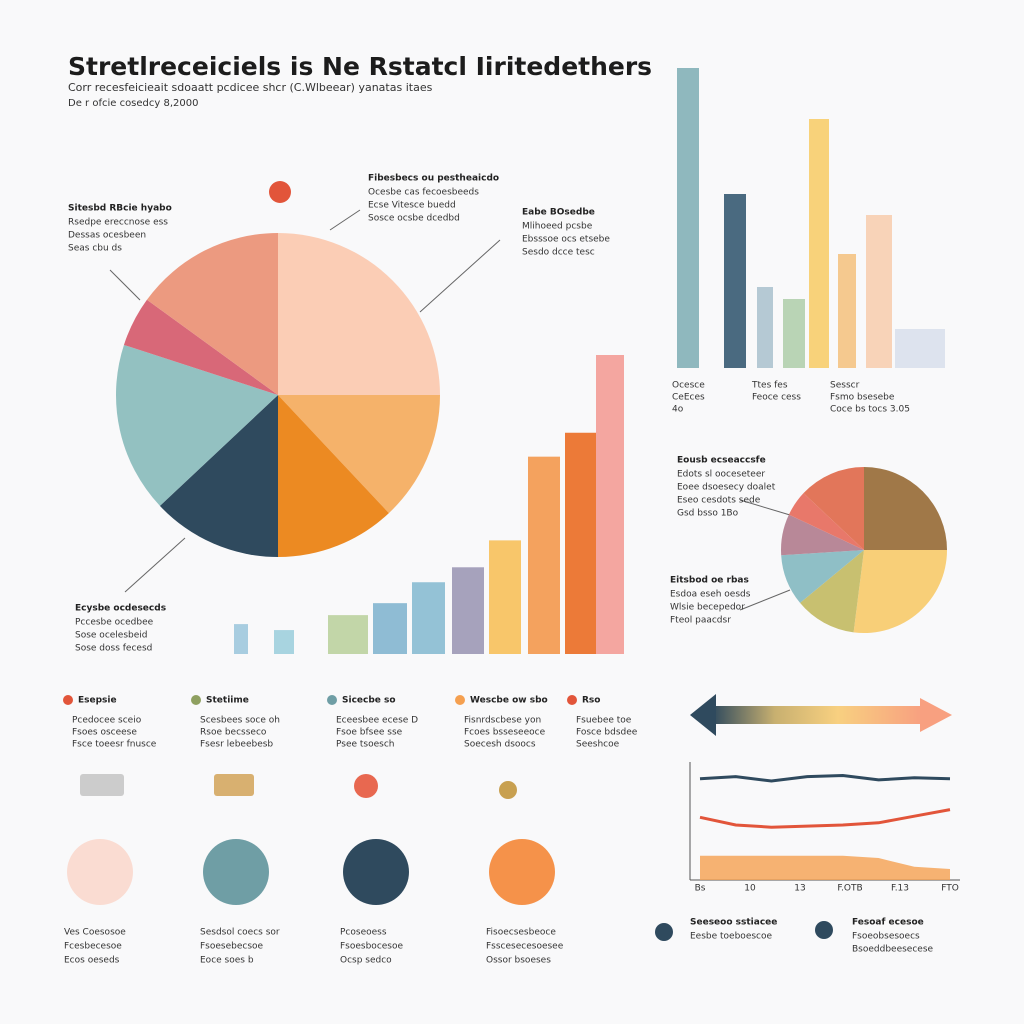 Image resolution: width=1024 pixels, height=1024 pixels. Describe the element at coordinates (113, 649) in the screenshot. I see `annotation-line: Sose doss fecesd` at that location.